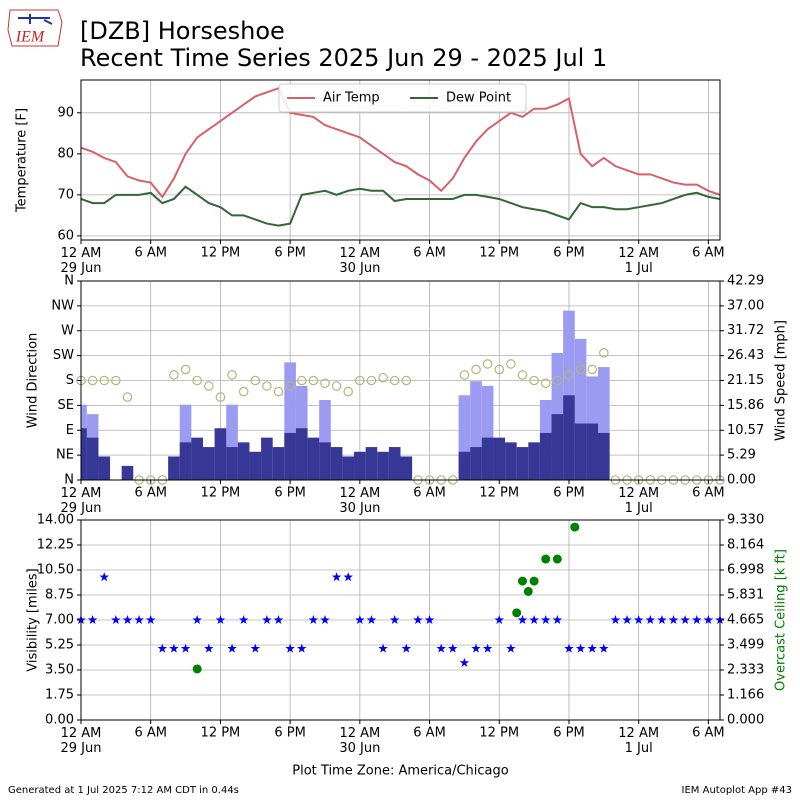 This screenshot has width=800, height=800. Describe the element at coordinates (70, 380) in the screenshot. I see `y-tick-label: S` at that location.